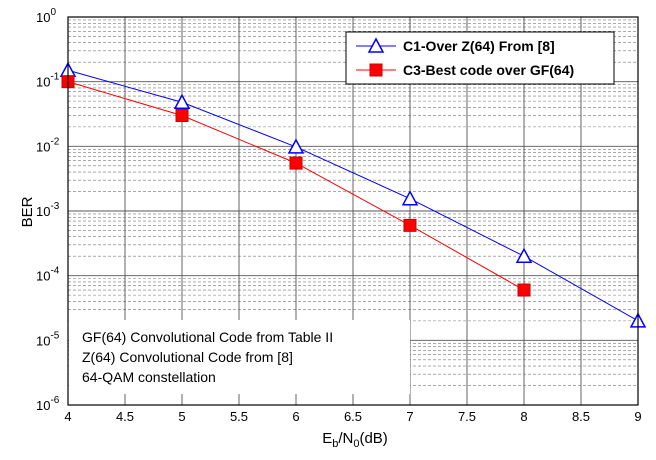  I want to click on legend-marker-c3, so click(376, 70).